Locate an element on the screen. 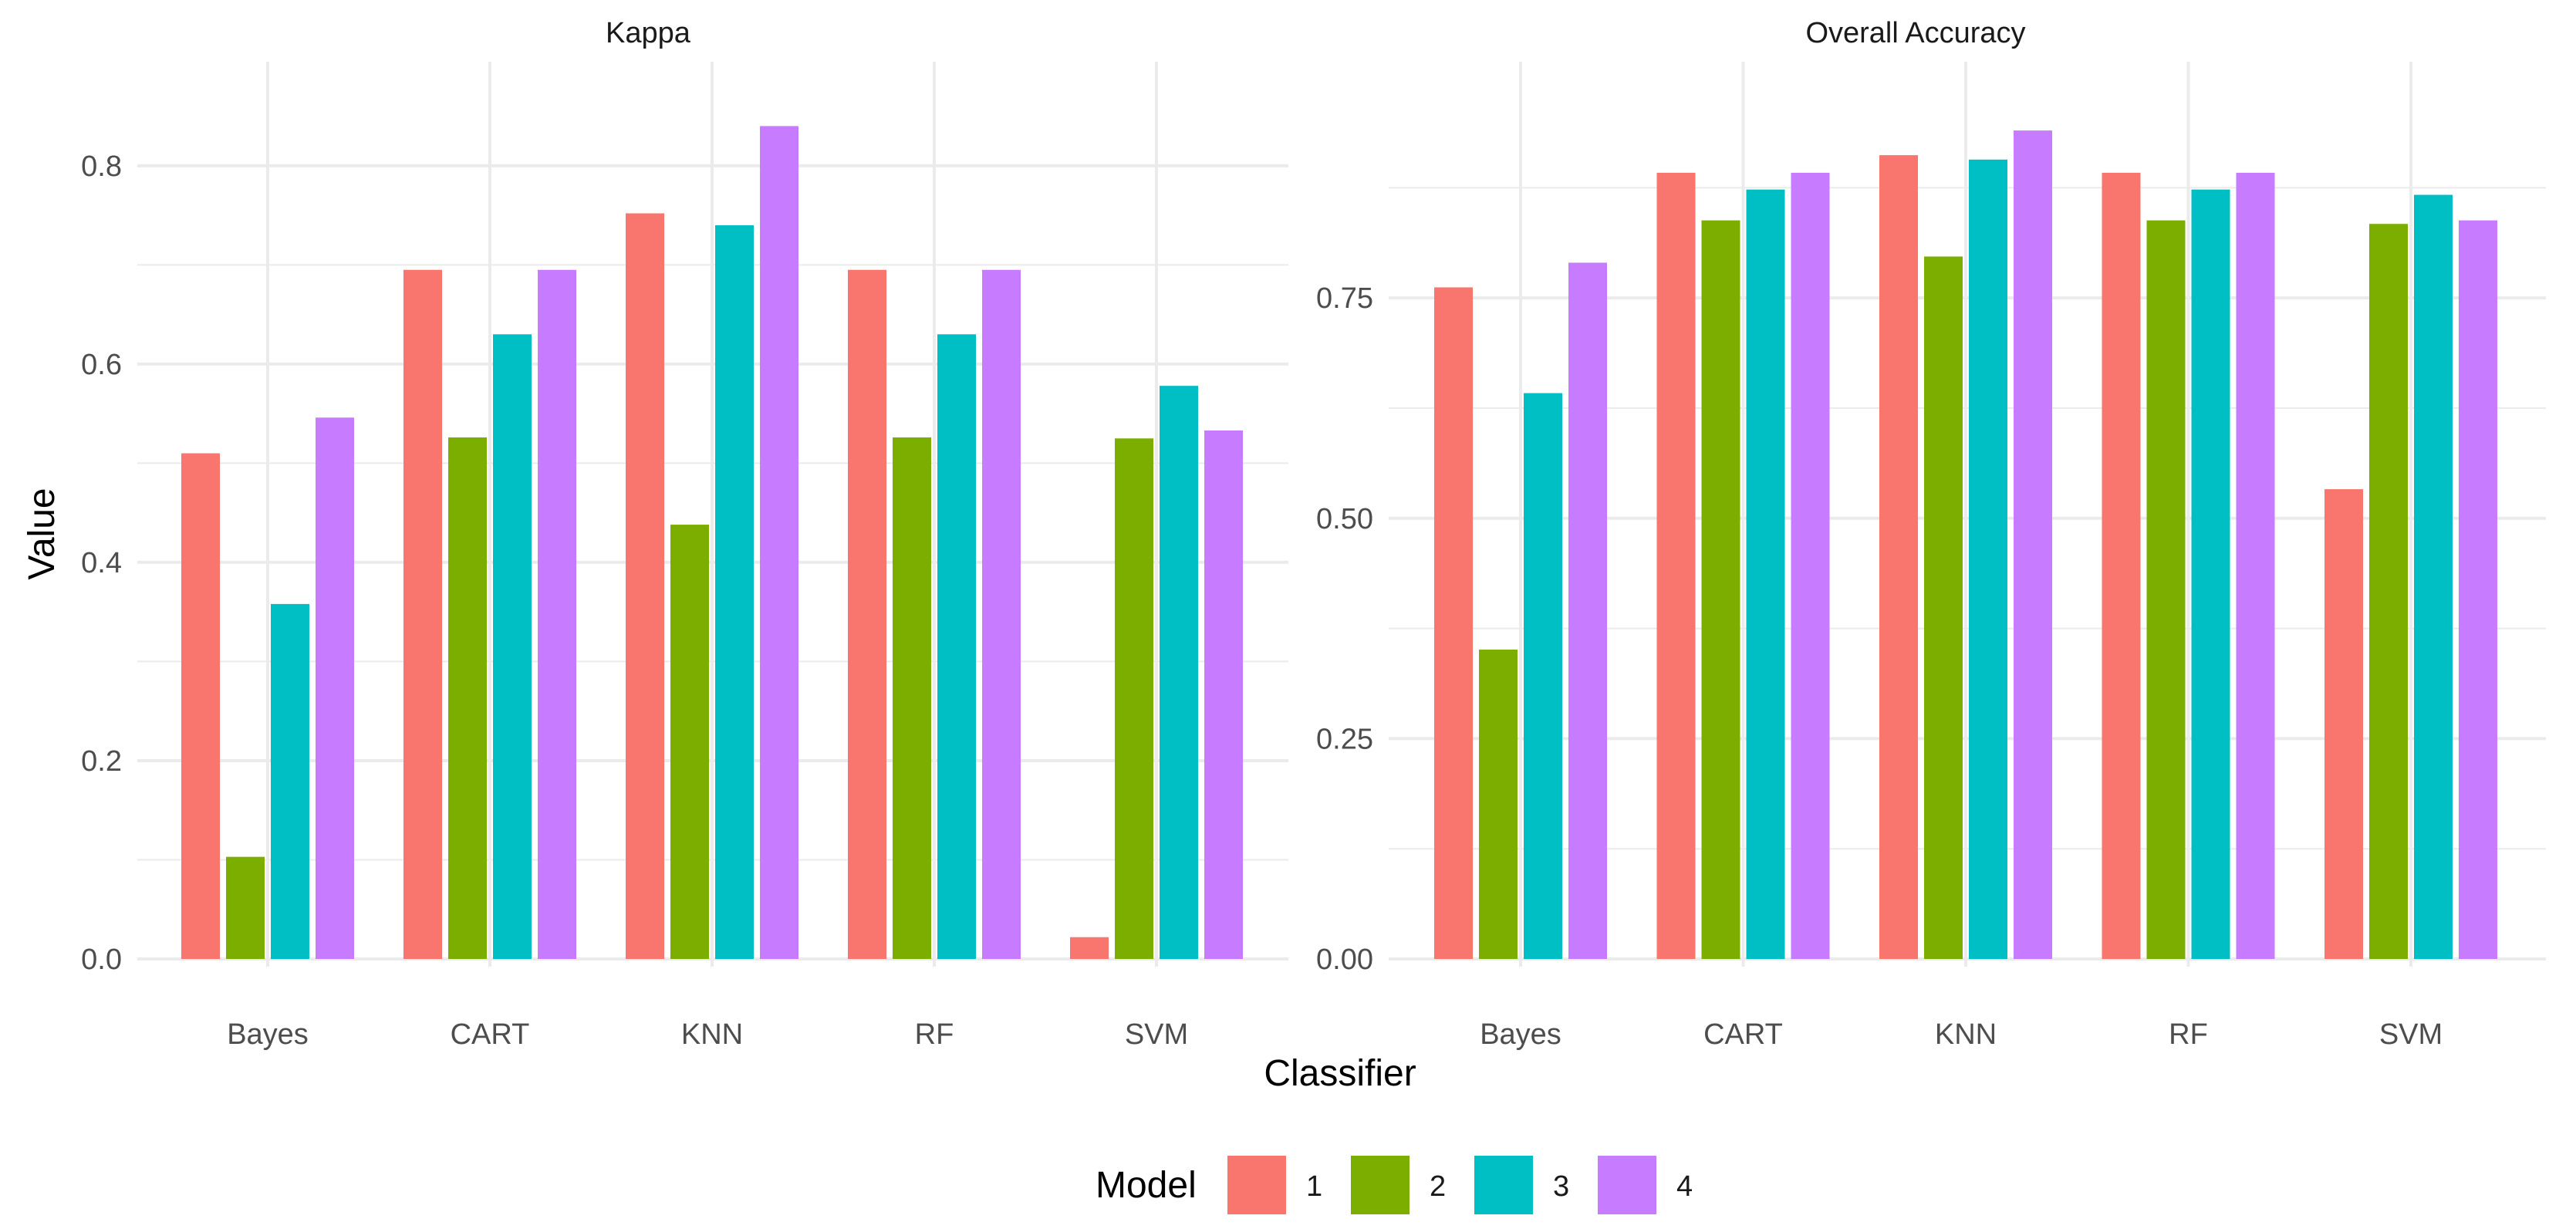 The width and height of the screenshot is (2576, 1229). y-tick-label: 0.6 is located at coordinates (102, 365).